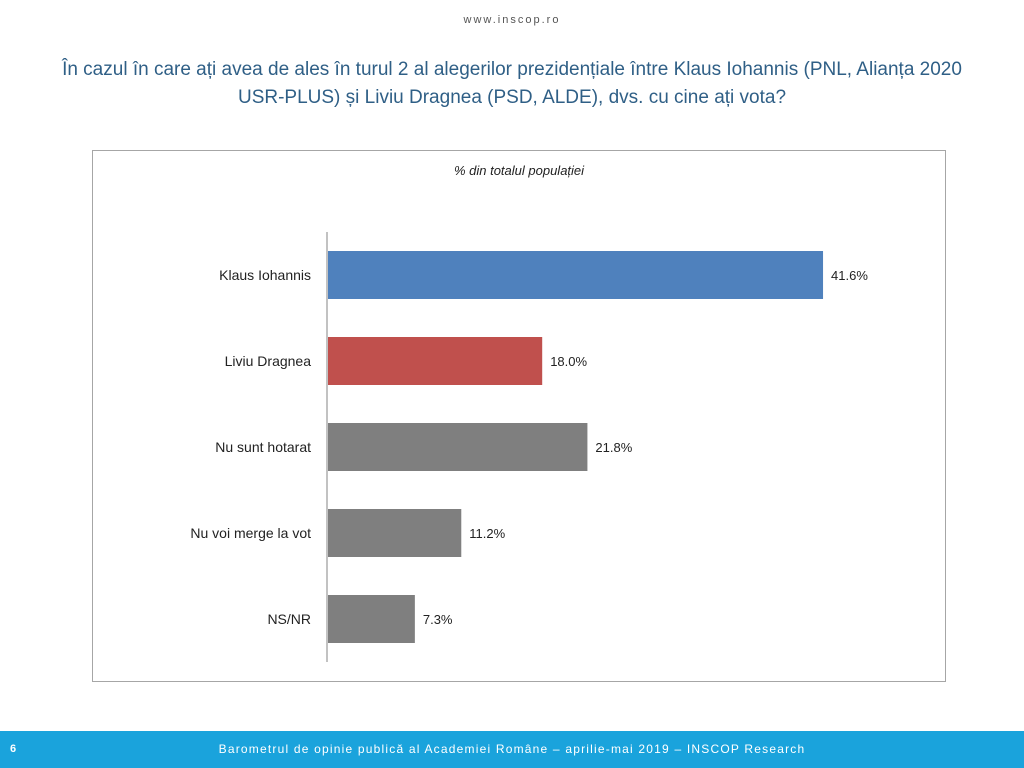 This screenshot has width=1024, height=768. Describe the element at coordinates (438, 619) in the screenshot. I see `data-label: 7.3%` at that location.